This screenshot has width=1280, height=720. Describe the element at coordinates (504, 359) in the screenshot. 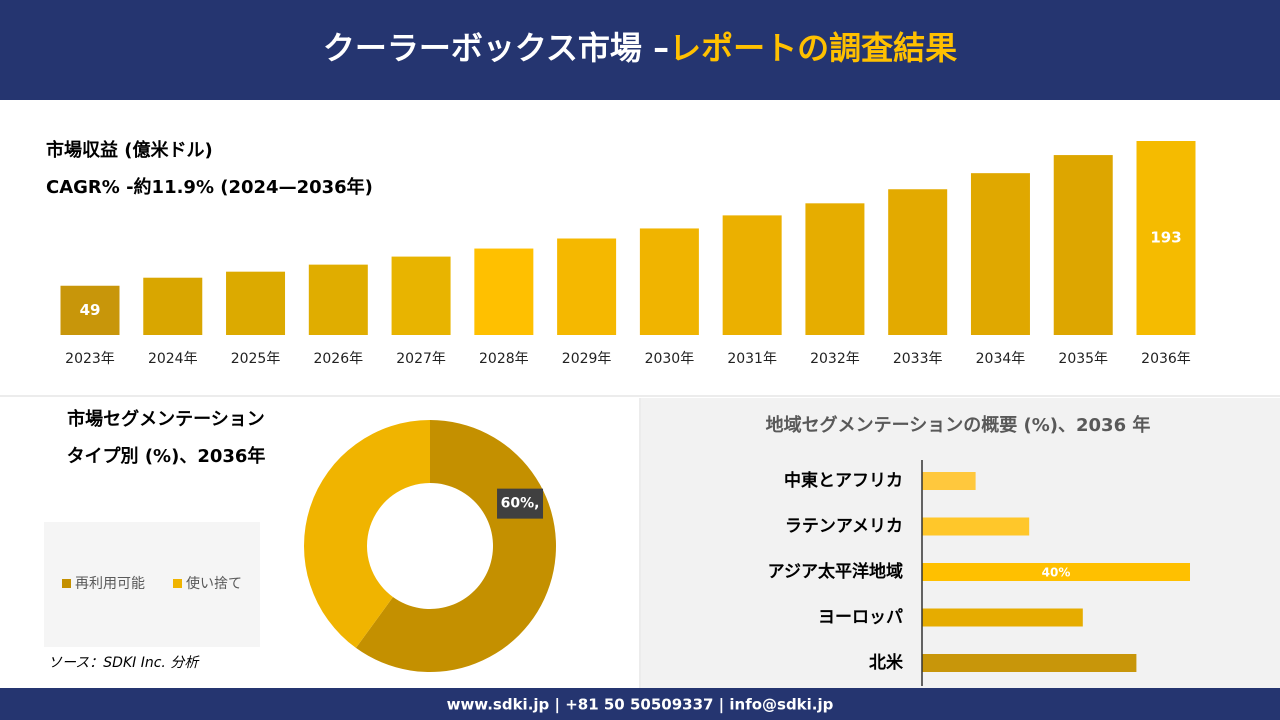

I see `x-tick-label: 2028年` at that location.